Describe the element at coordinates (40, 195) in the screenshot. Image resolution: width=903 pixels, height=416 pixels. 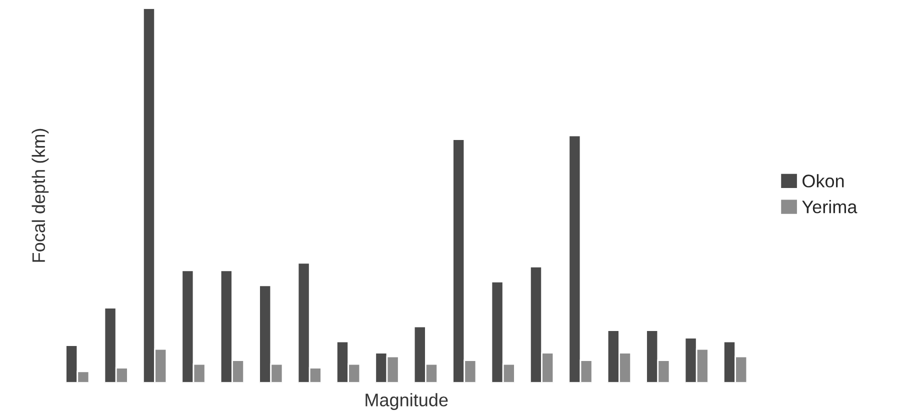
I see `y-axis-title: Focal depth (km)` at that location.